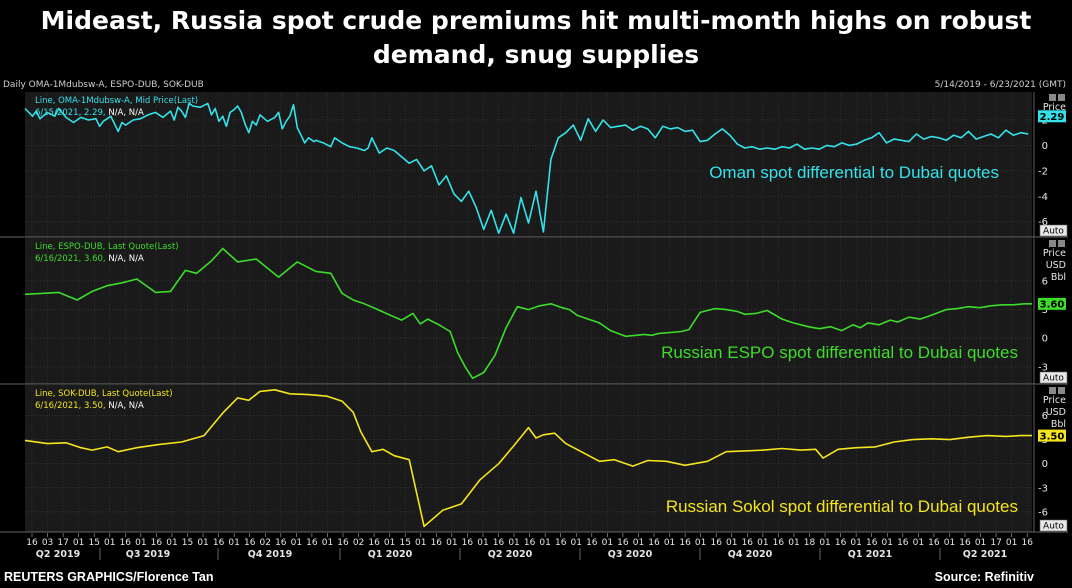  Describe the element at coordinates (148, 554) in the screenshot. I see `x-quarter-label: Q3 2019` at that location.